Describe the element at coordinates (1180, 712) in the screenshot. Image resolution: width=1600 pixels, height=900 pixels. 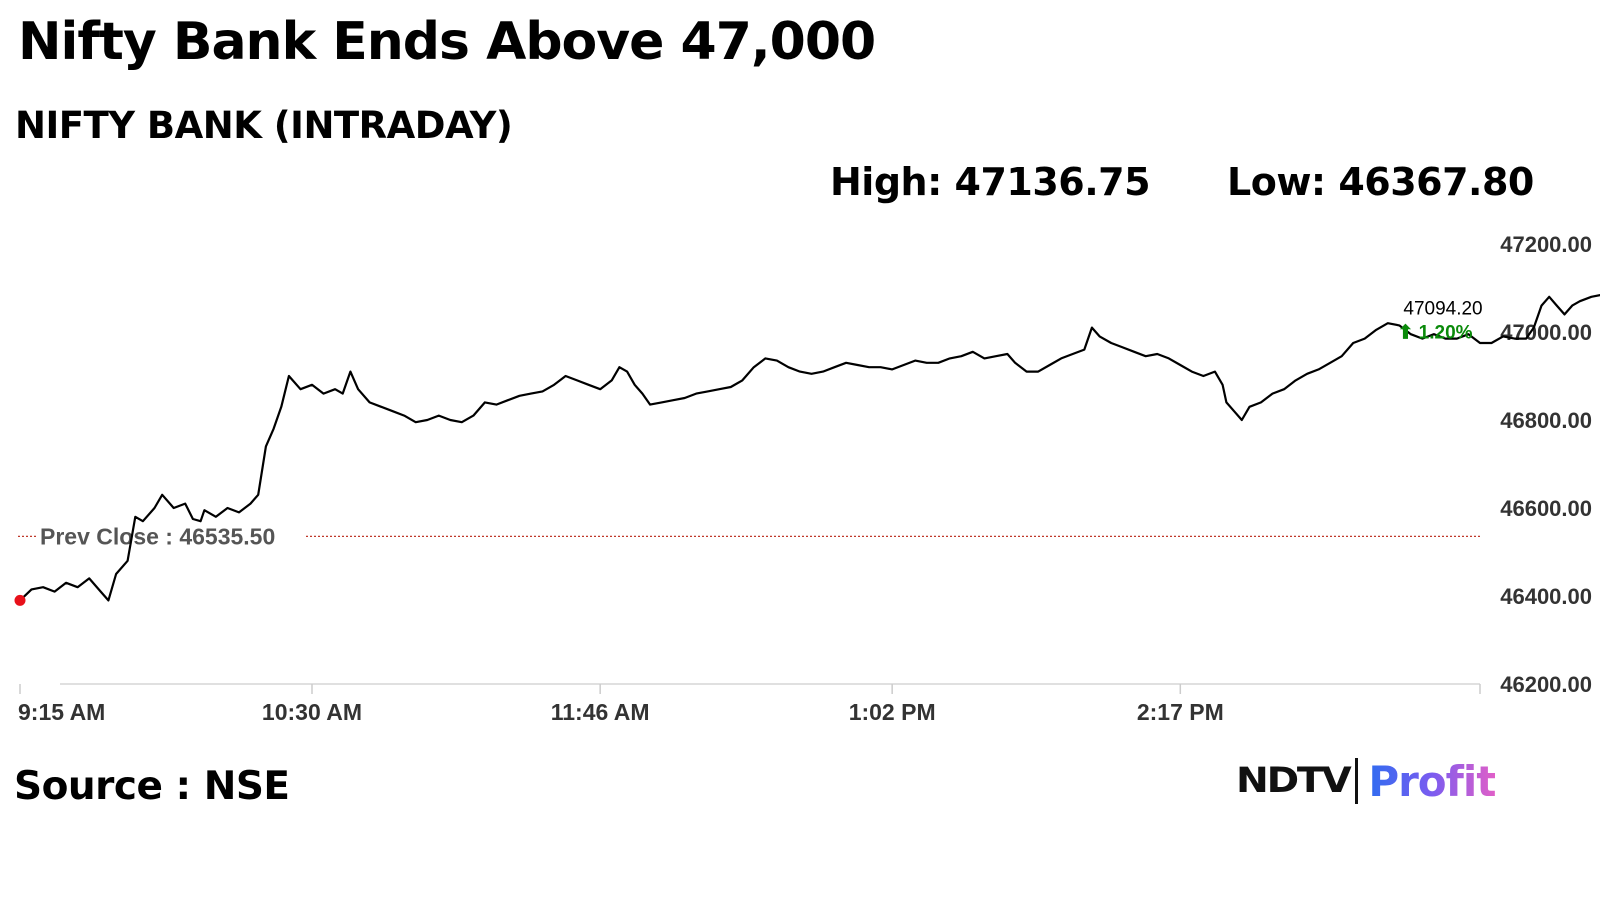
I see `x-tick-label: 2:17 PM` at that location.